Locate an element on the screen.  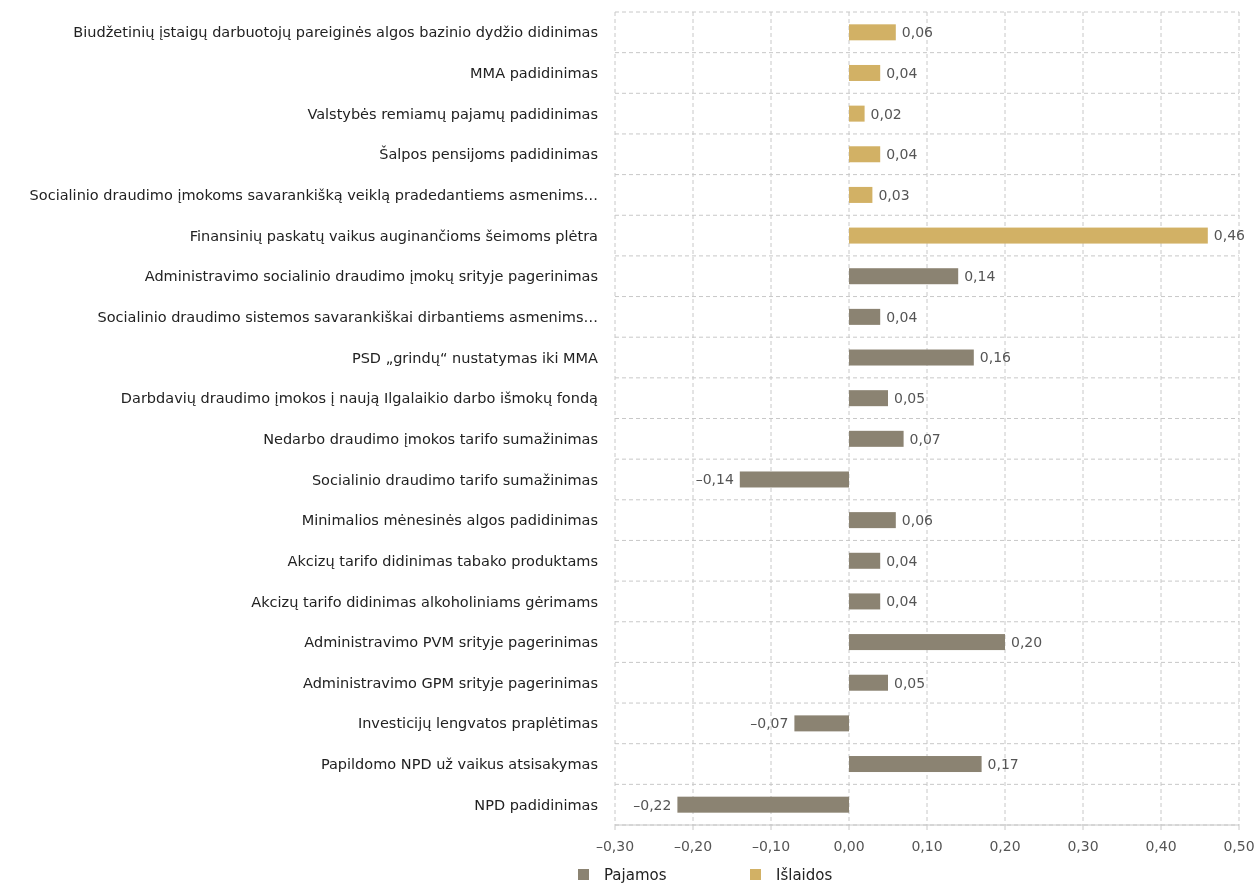
data-label: 0,16 is located at coordinates (995, 357).